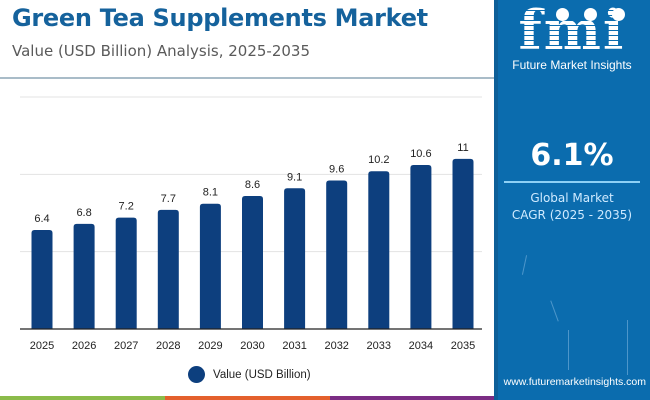  What do you see at coordinates (572, 65) in the screenshot?
I see `logo-company-name: Future Market Insights` at bounding box center [572, 65].